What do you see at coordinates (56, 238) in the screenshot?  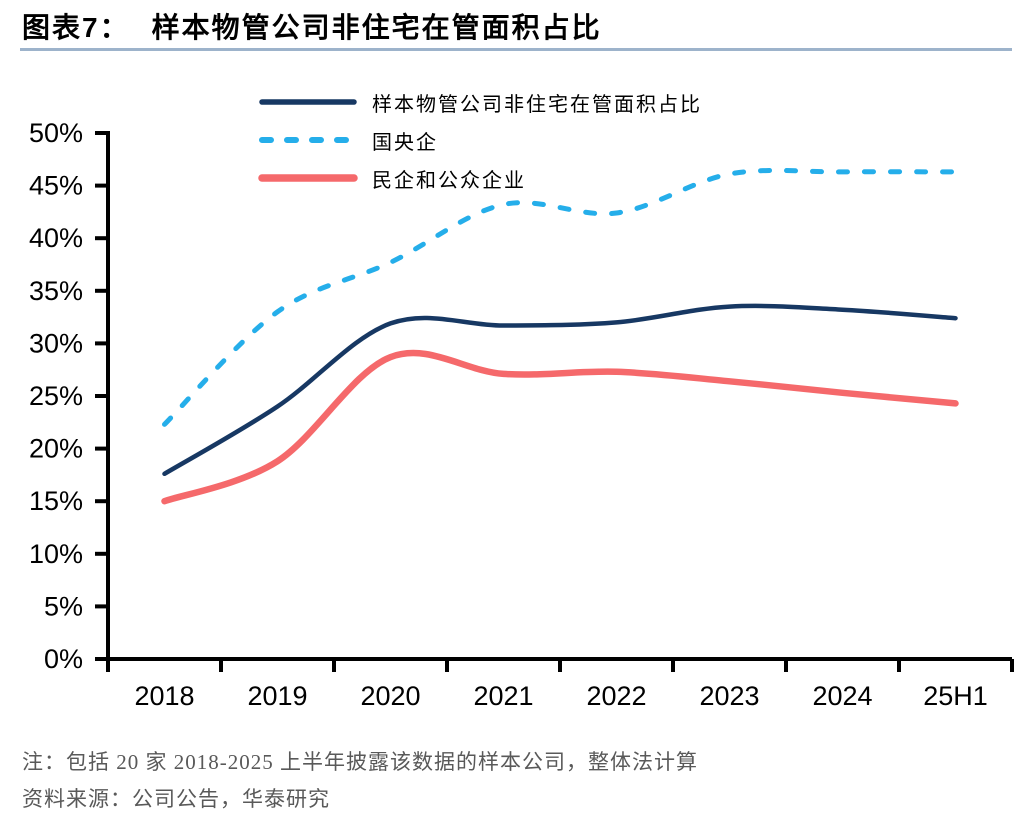 I see `y-tick-label: 40%` at bounding box center [56, 238].